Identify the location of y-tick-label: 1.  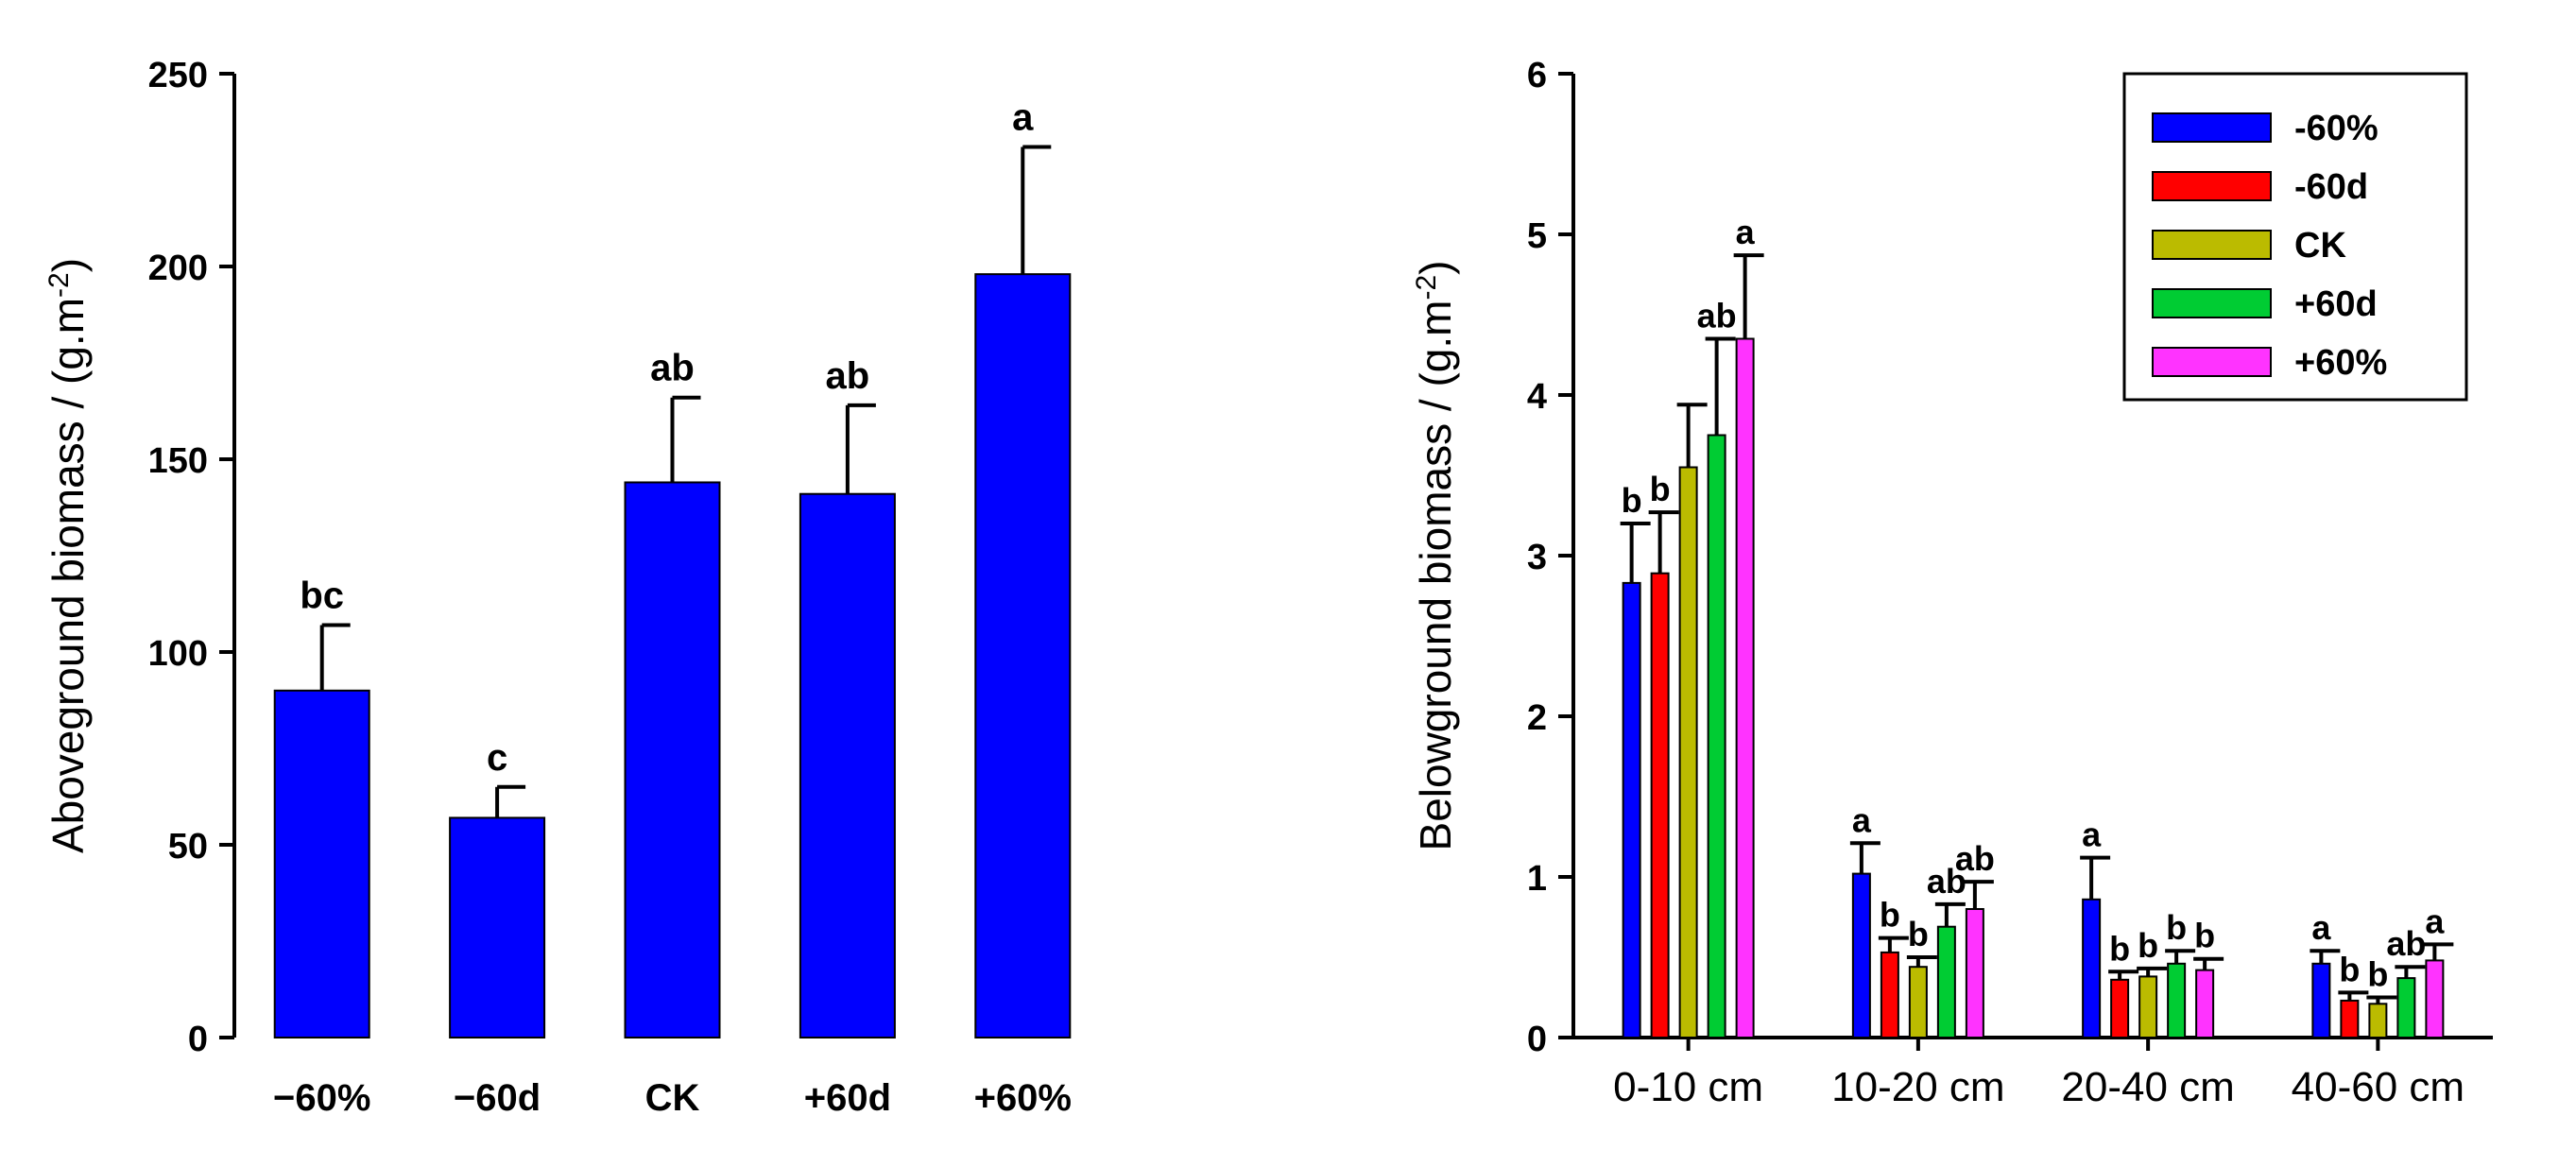
(1537, 879).